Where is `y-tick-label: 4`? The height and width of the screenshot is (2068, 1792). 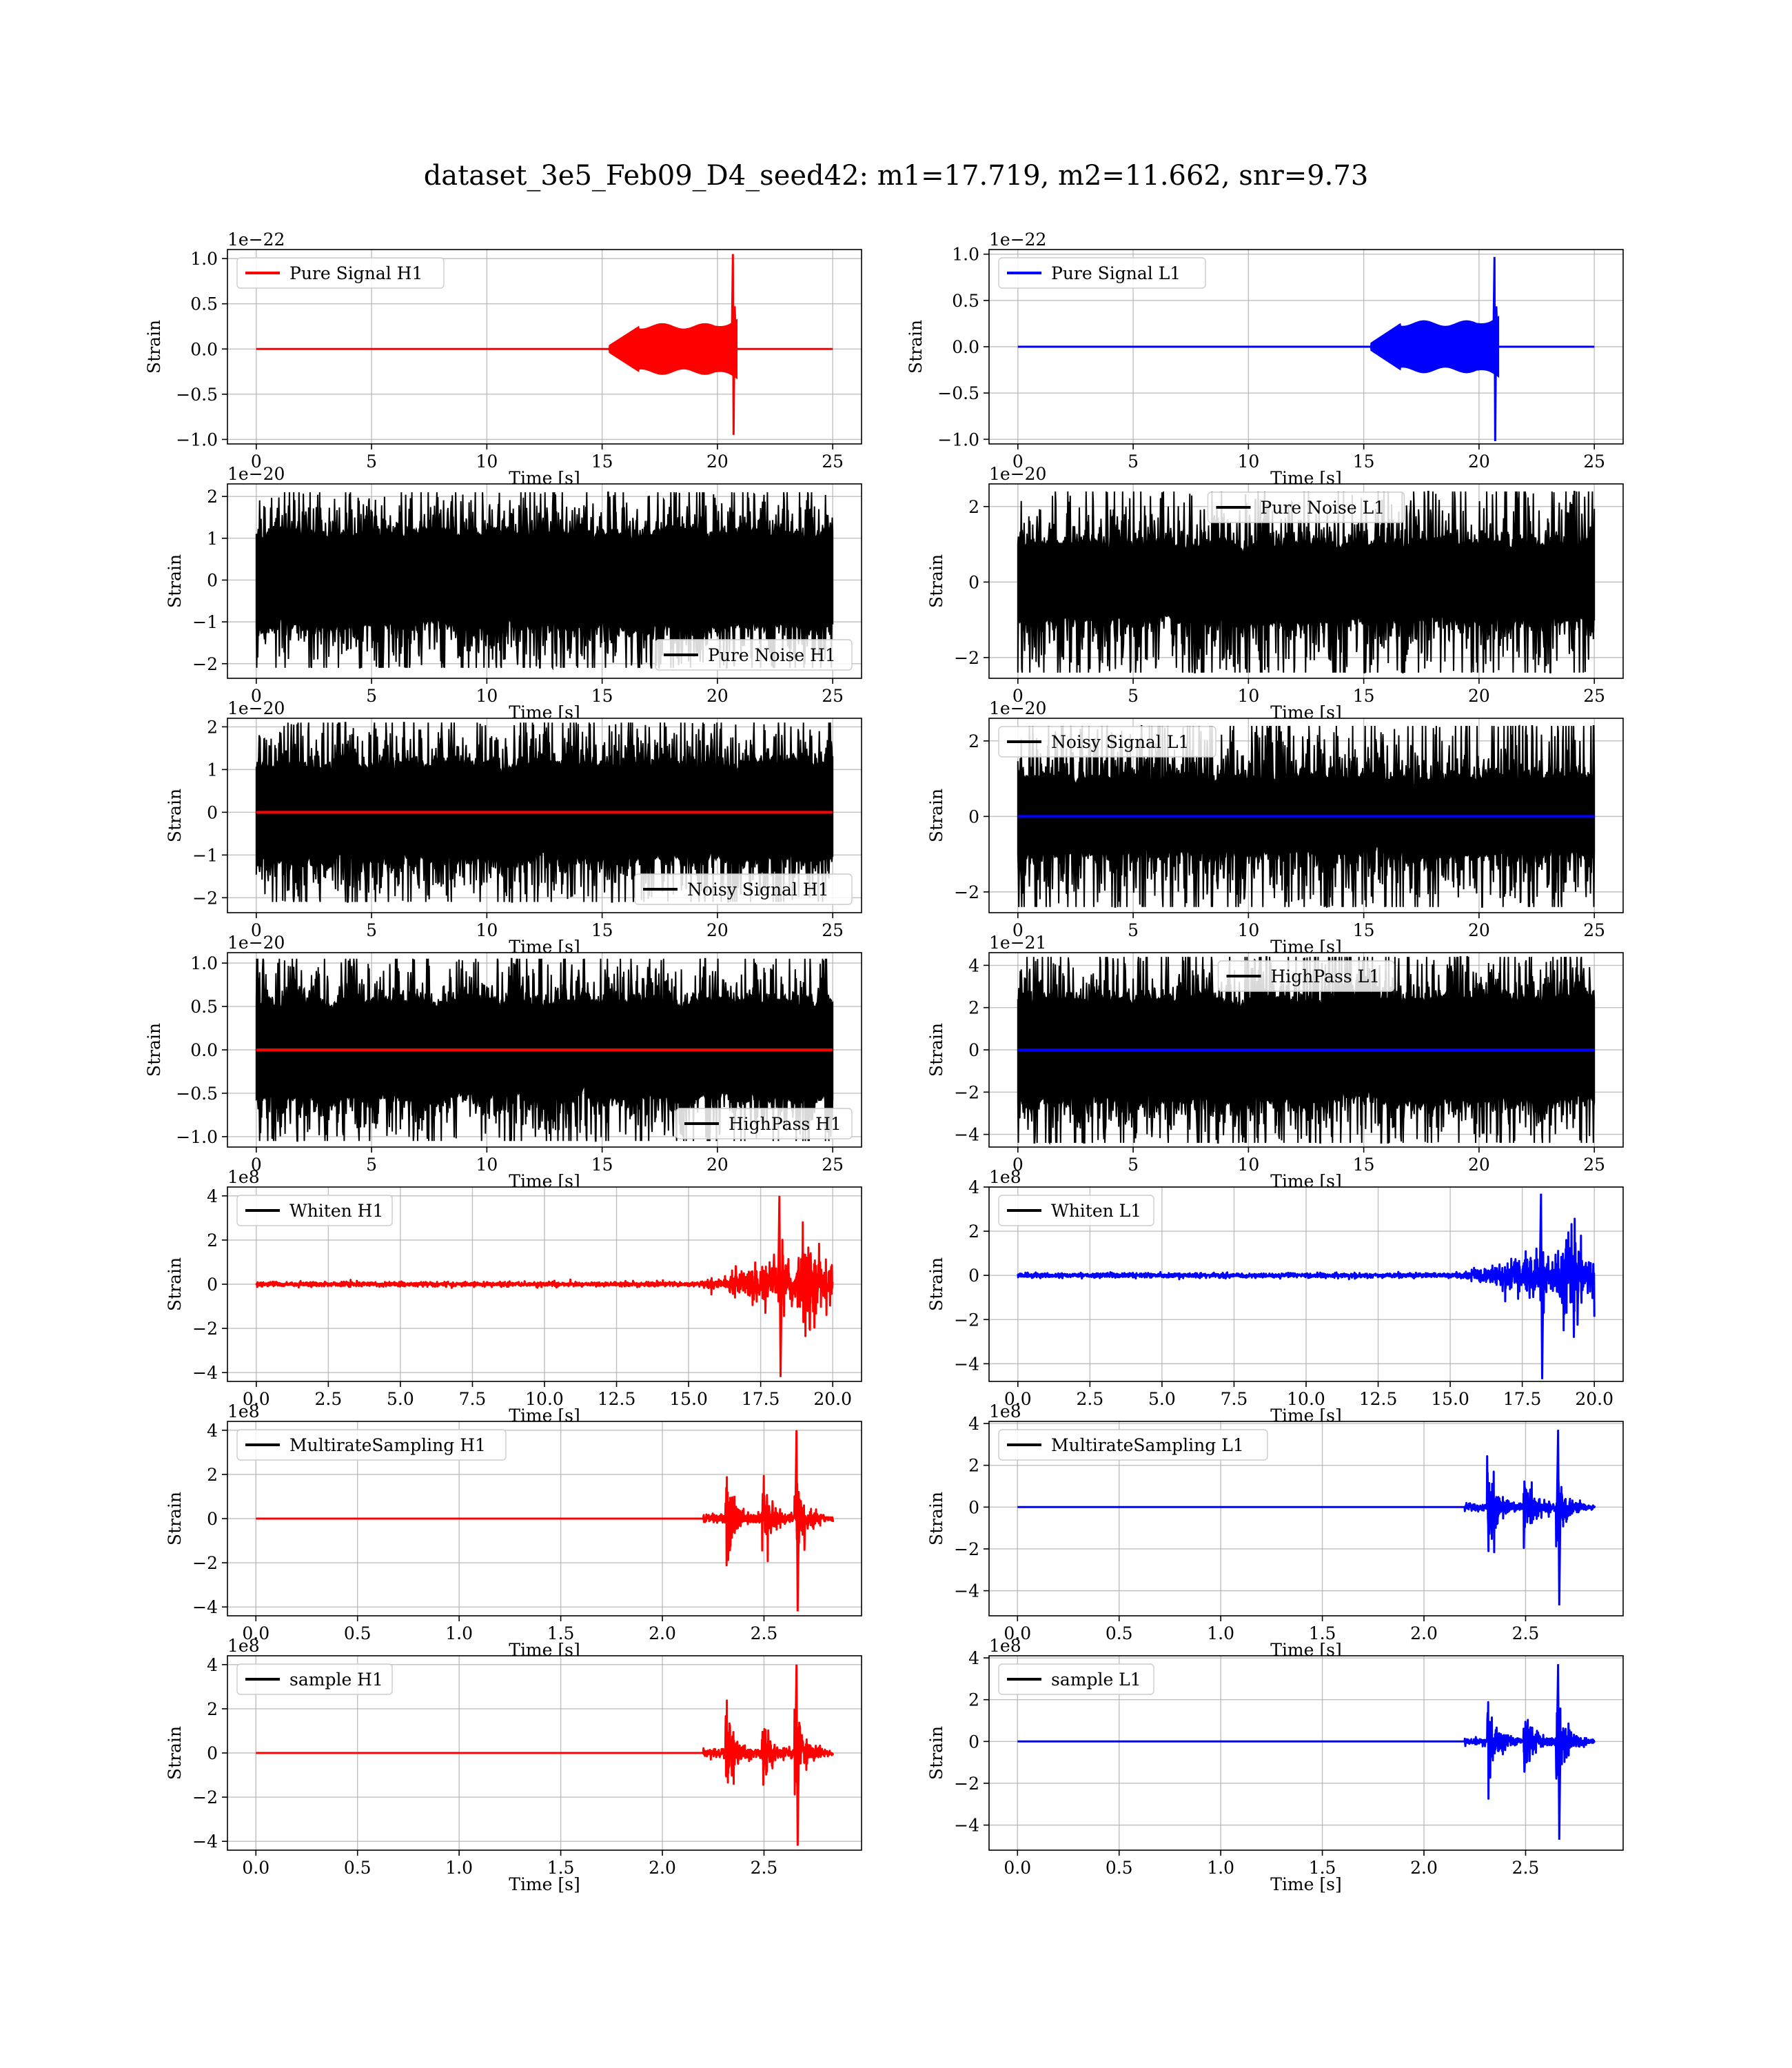 y-tick-label: 4 is located at coordinates (973, 1424).